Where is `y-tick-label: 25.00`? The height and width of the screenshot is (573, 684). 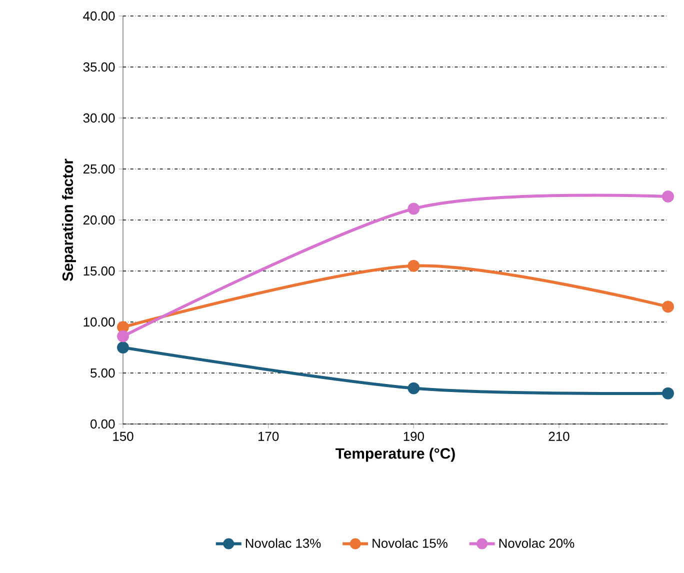
y-tick-label: 25.00 is located at coordinates (99, 169).